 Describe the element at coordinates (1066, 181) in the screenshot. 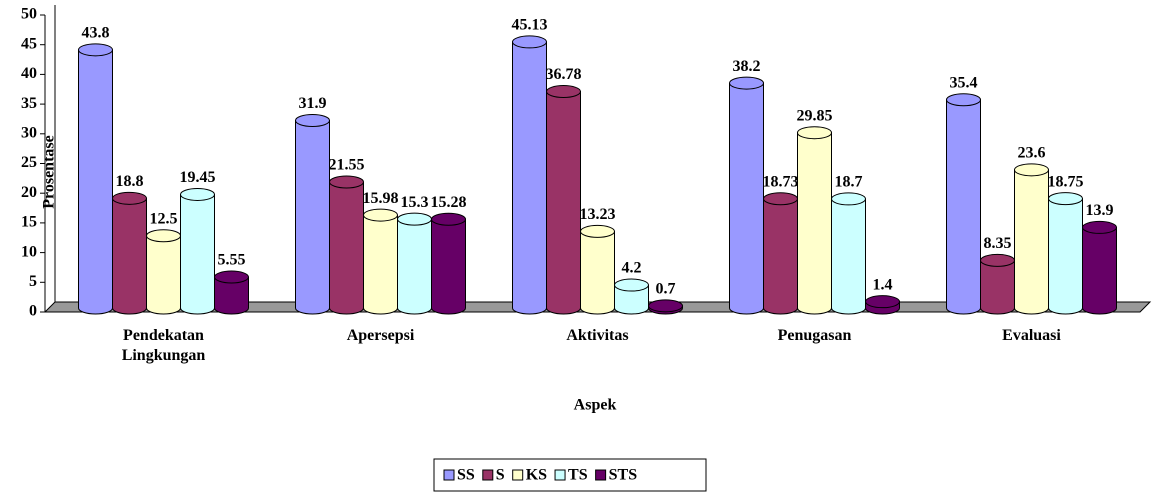

I see `data-label: 18.75` at that location.